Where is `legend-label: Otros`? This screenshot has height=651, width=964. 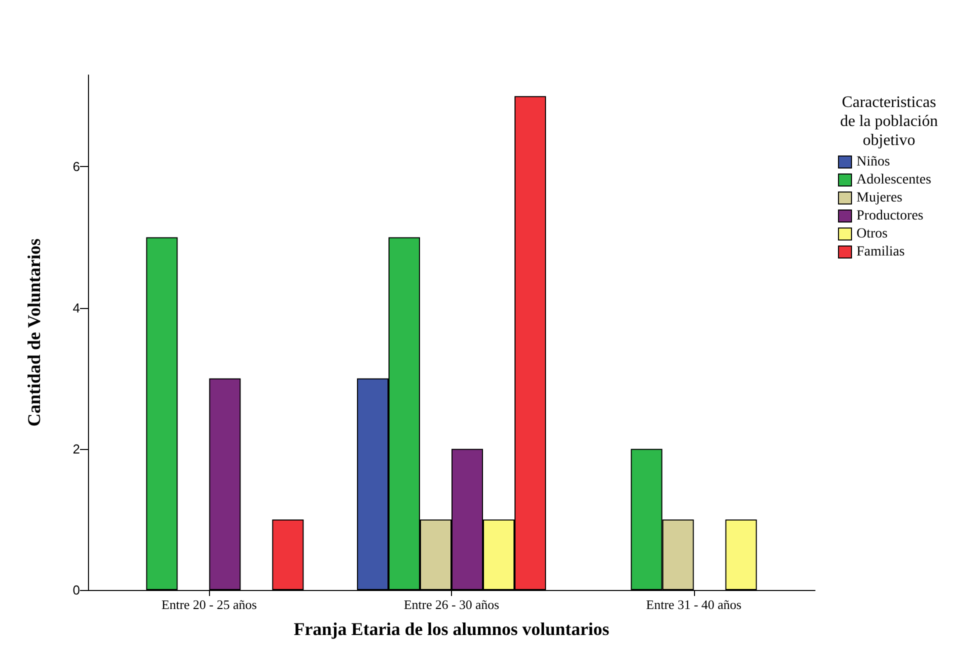 legend-label: Otros is located at coordinates (872, 234).